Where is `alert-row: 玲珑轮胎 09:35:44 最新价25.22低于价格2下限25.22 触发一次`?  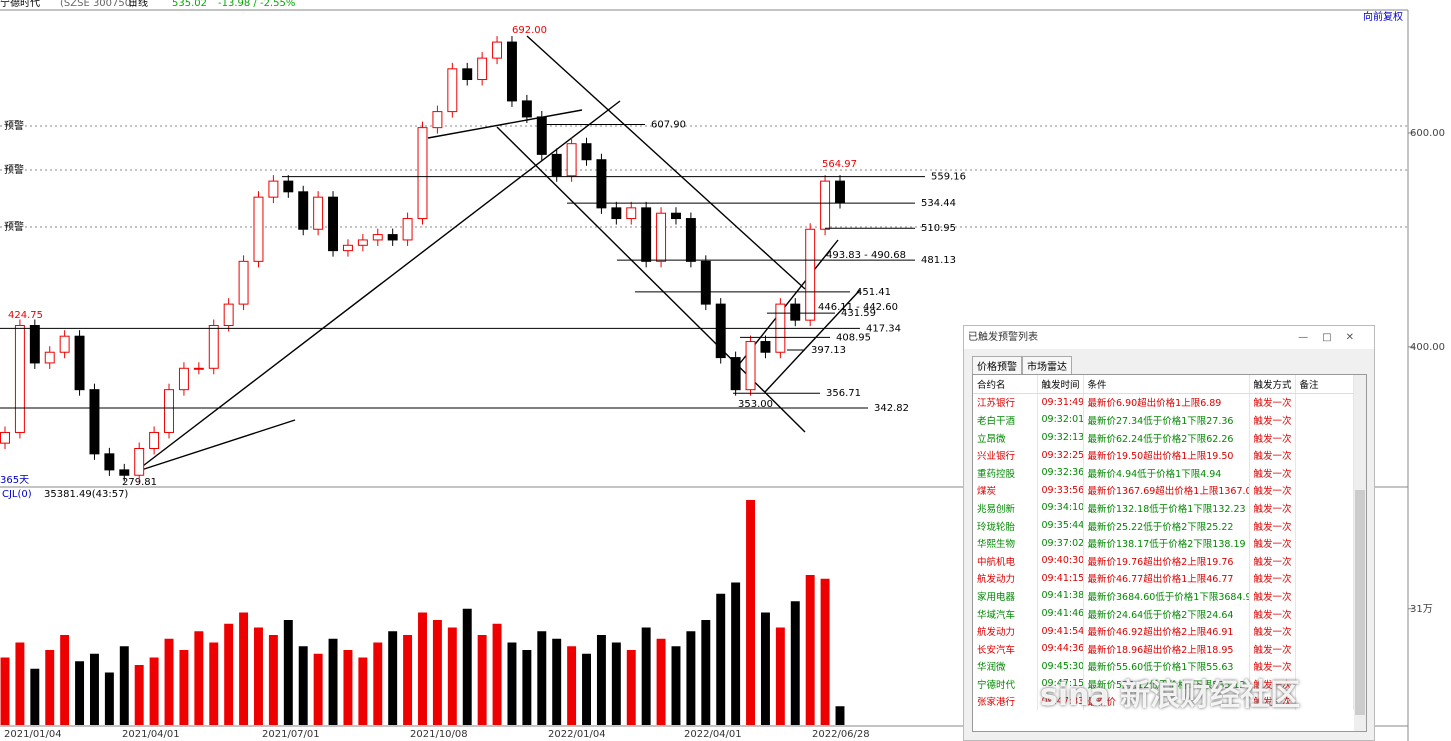 alert-row: 玲珑轮胎 09:35:44 最新价25.22低于价格2下限25.22 触发一次 is located at coordinates (1163, 525).